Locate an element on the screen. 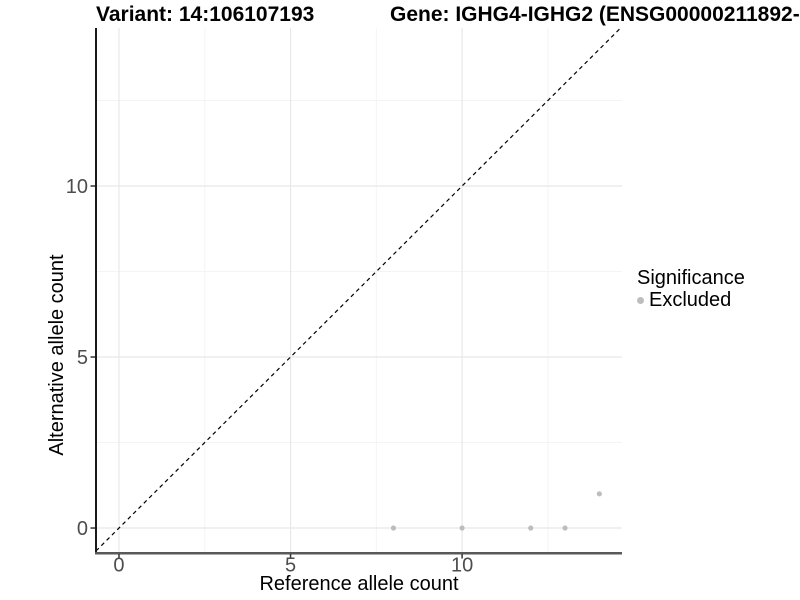  y-axis-label: Alternative allele count is located at coordinates (57, 355).